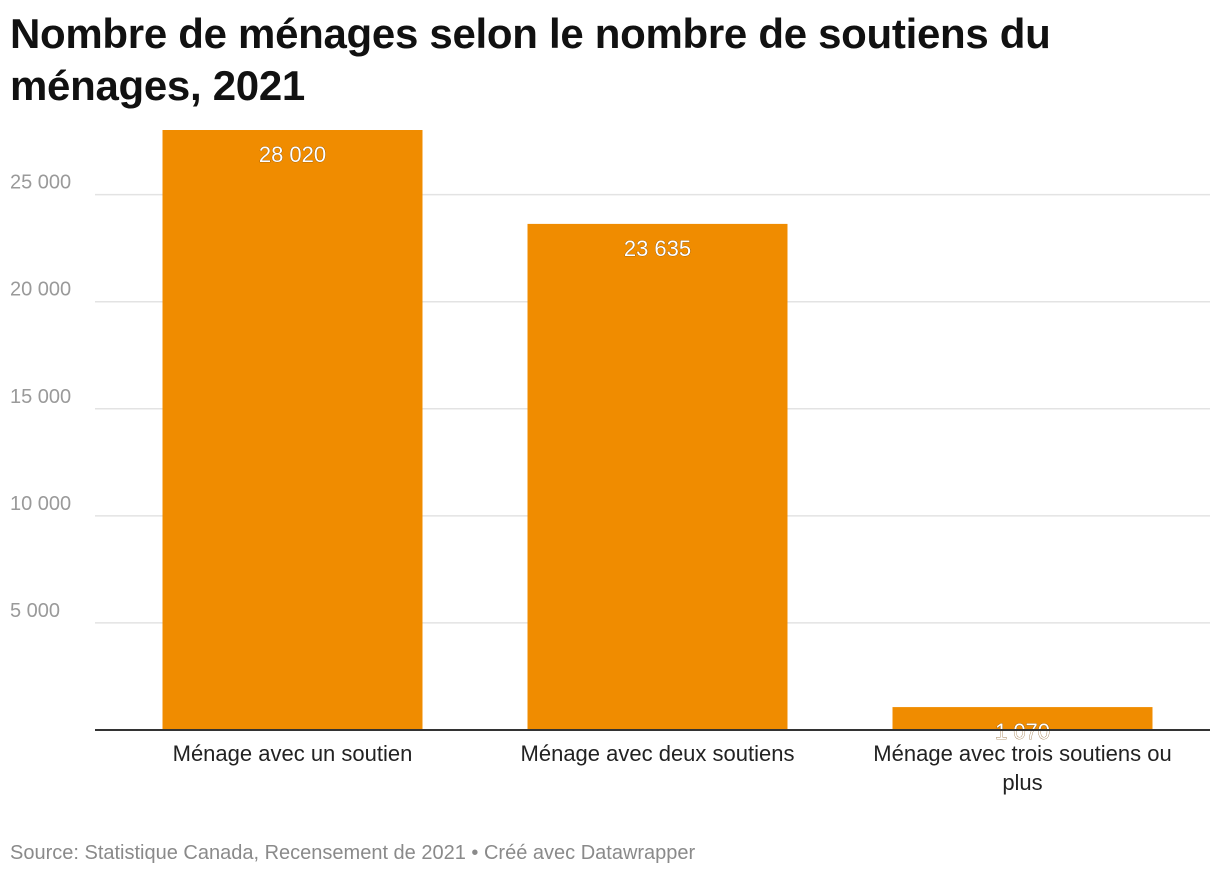  I want to click on y-tick-label: 20 000, so click(40, 290).